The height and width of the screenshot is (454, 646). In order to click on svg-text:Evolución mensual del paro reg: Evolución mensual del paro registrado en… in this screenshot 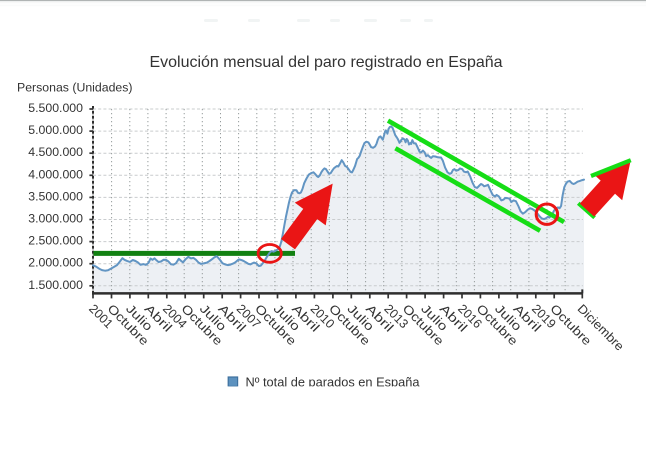, I will do `click(325, 62)`.